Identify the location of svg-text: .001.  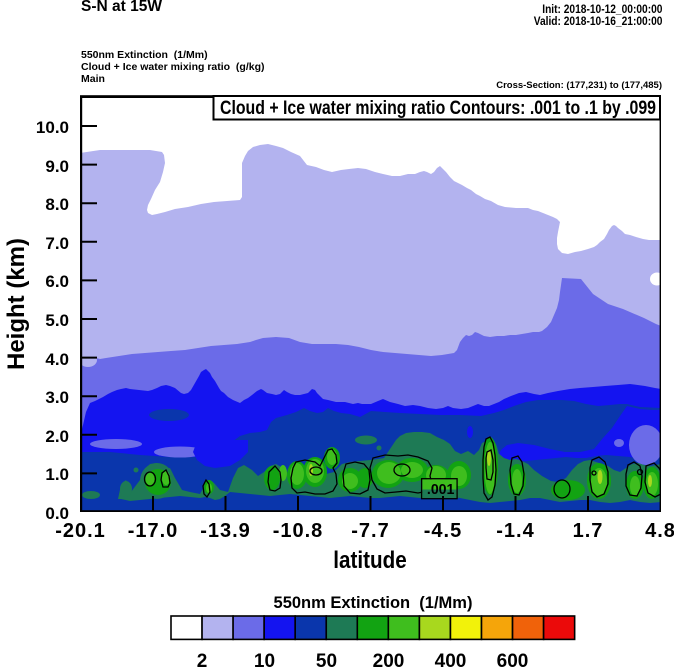
(441, 489).